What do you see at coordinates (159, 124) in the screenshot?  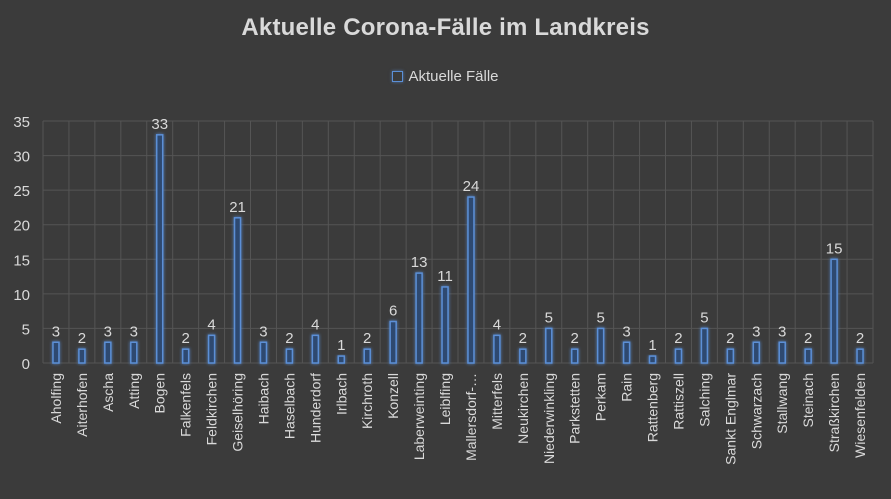 I see `data-label: 33` at bounding box center [159, 124].